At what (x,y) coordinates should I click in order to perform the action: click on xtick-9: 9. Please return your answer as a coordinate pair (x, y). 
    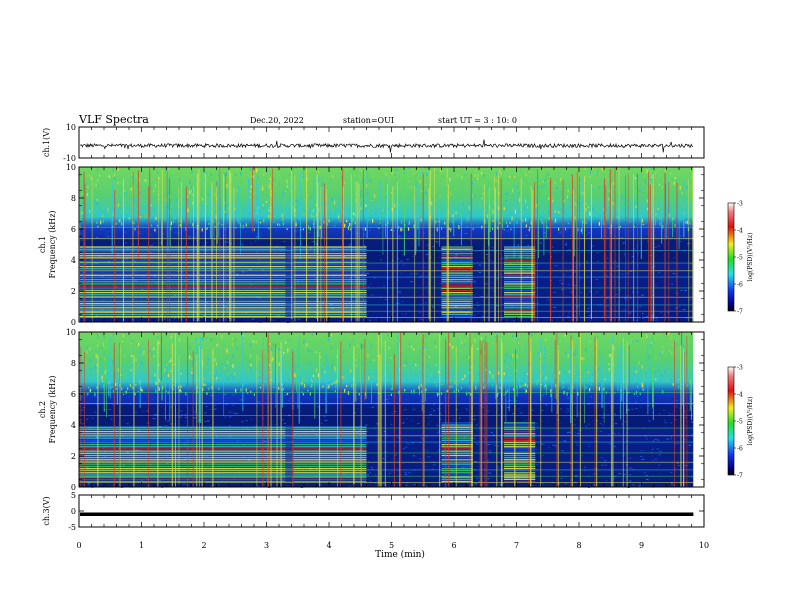
    Looking at the image, I should click on (641, 545).